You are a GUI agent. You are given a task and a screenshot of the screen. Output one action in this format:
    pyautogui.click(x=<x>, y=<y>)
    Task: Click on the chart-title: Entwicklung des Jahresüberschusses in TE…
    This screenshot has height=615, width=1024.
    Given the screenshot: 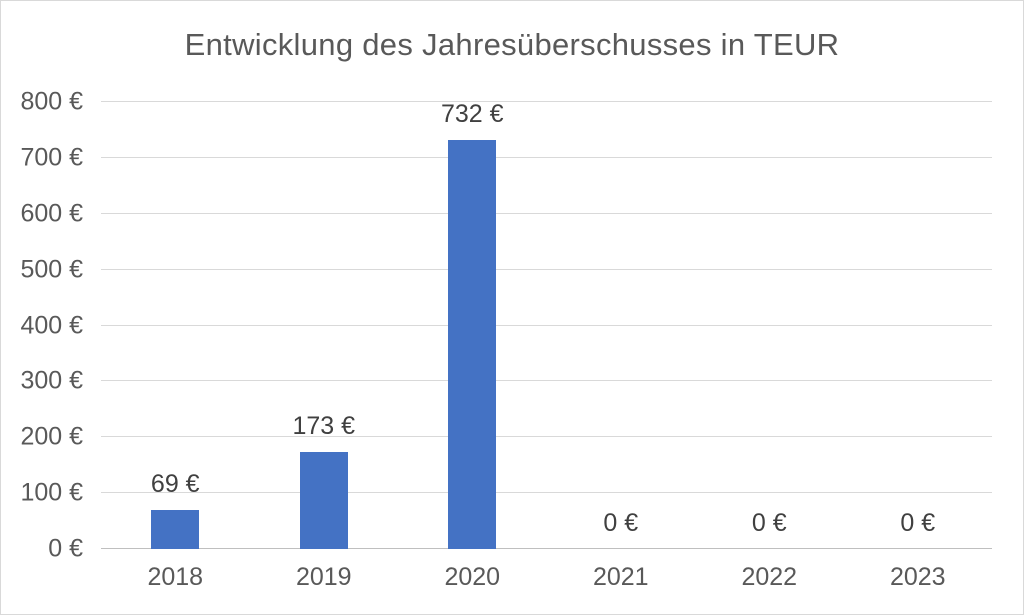 What is the action you would take?
    pyautogui.click(x=512, y=44)
    